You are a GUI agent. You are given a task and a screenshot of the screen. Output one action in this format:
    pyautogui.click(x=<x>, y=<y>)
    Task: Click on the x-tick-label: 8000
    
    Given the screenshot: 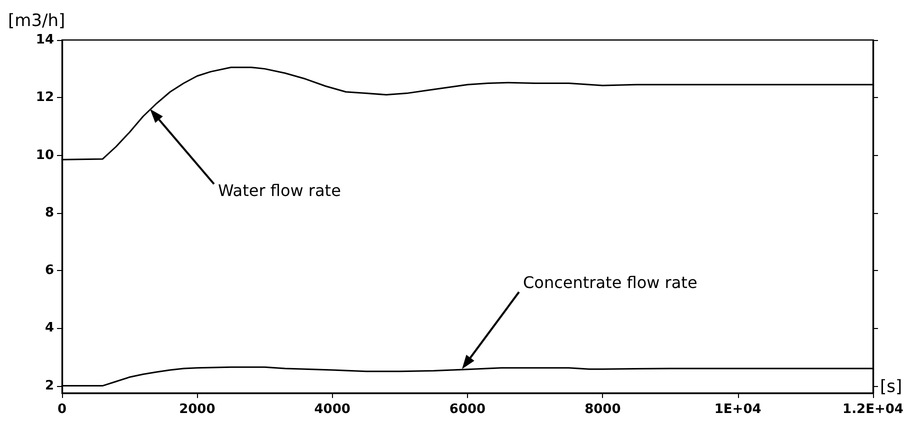 What is the action you would take?
    pyautogui.click(x=602, y=409)
    